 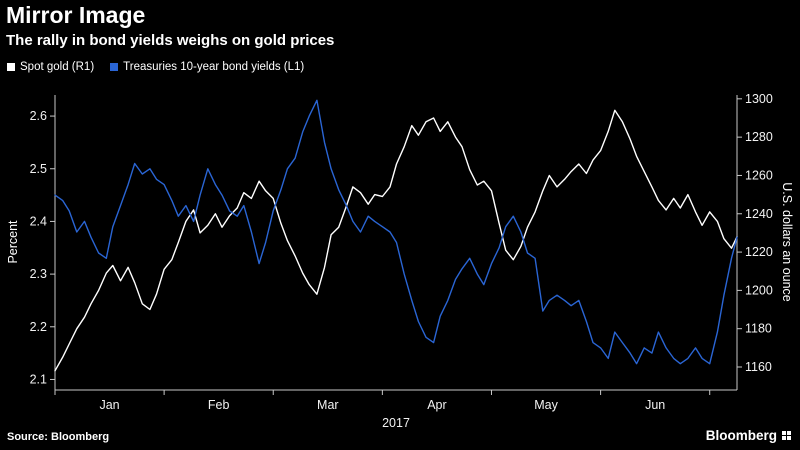 I want to click on left-tick-label: 2.4, so click(x=38, y=221).